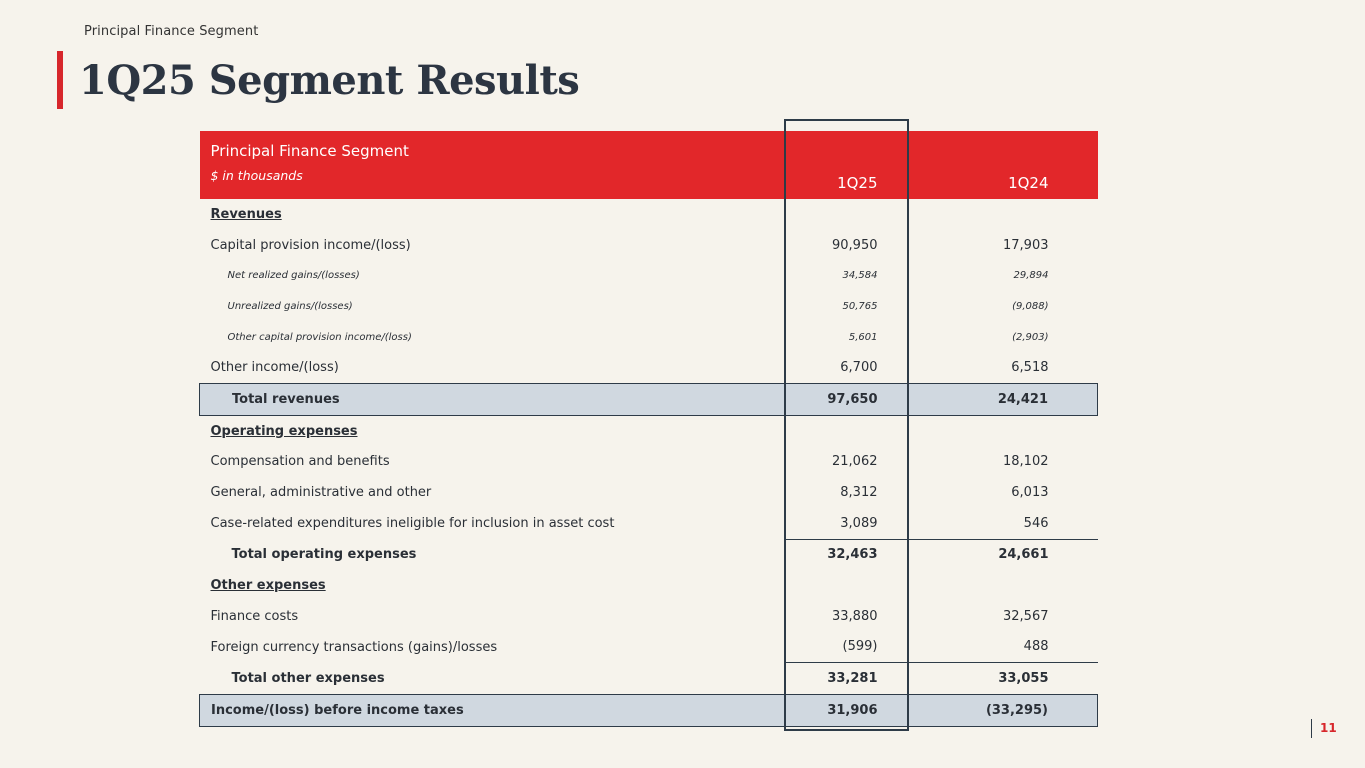  I want to click on value-prior: 17,903, so click(1026, 245).